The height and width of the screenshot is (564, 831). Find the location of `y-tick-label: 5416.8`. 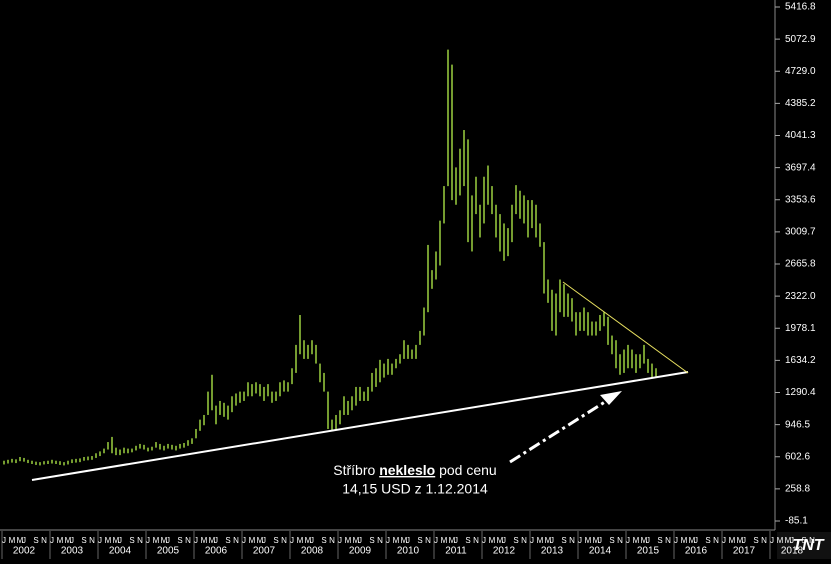

y-tick-label: 5416.8 is located at coordinates (800, 7).